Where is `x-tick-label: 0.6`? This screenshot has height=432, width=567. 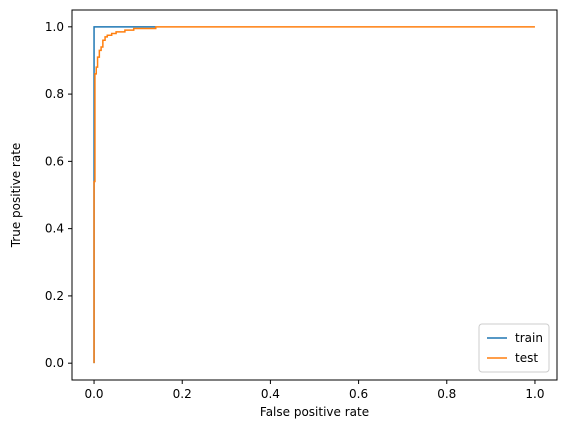 x-tick-label: 0.6 is located at coordinates (358, 394).